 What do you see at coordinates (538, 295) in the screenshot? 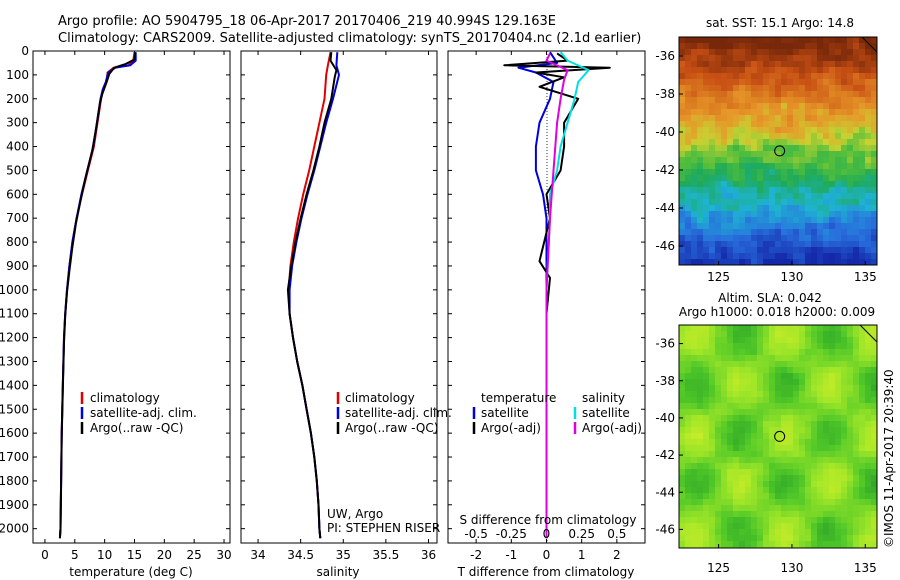
I see `series-line-satellite` at bounding box center [538, 295].